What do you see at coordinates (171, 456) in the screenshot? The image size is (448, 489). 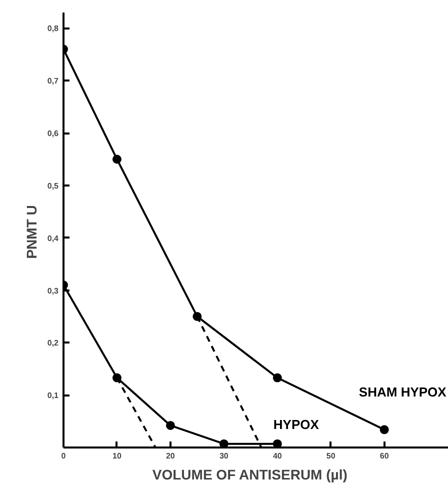 I see `x-tick-label: 20` at bounding box center [171, 456].